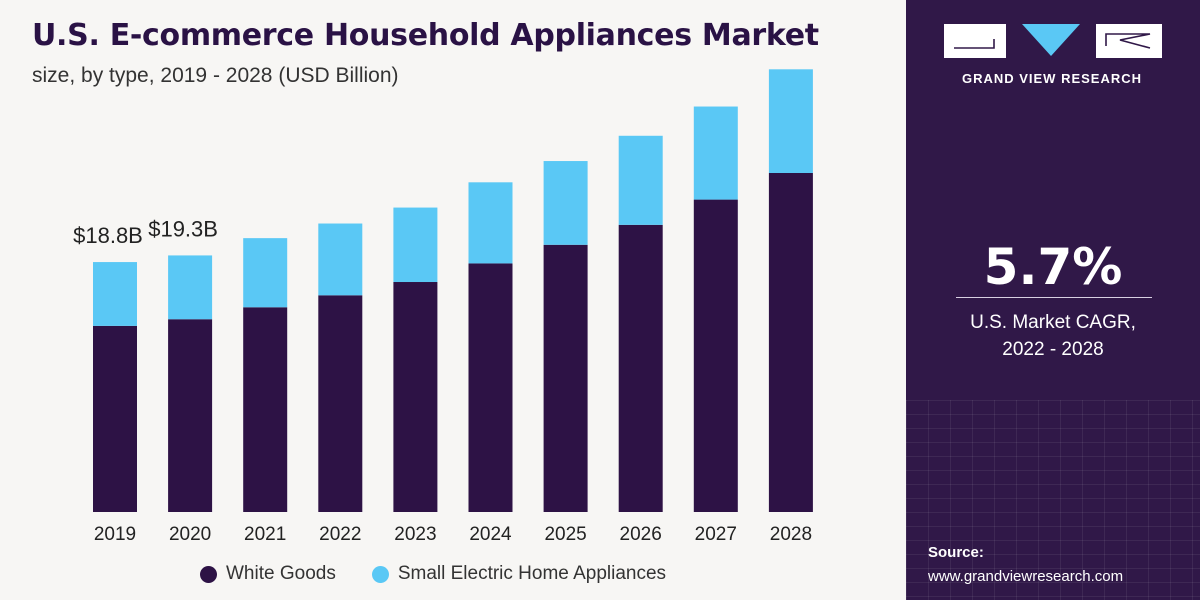 This screenshot has height=600, width=1200. Describe the element at coordinates (1053, 349) in the screenshot. I see `cagr-label-line2: 2022 - 2028` at that location.